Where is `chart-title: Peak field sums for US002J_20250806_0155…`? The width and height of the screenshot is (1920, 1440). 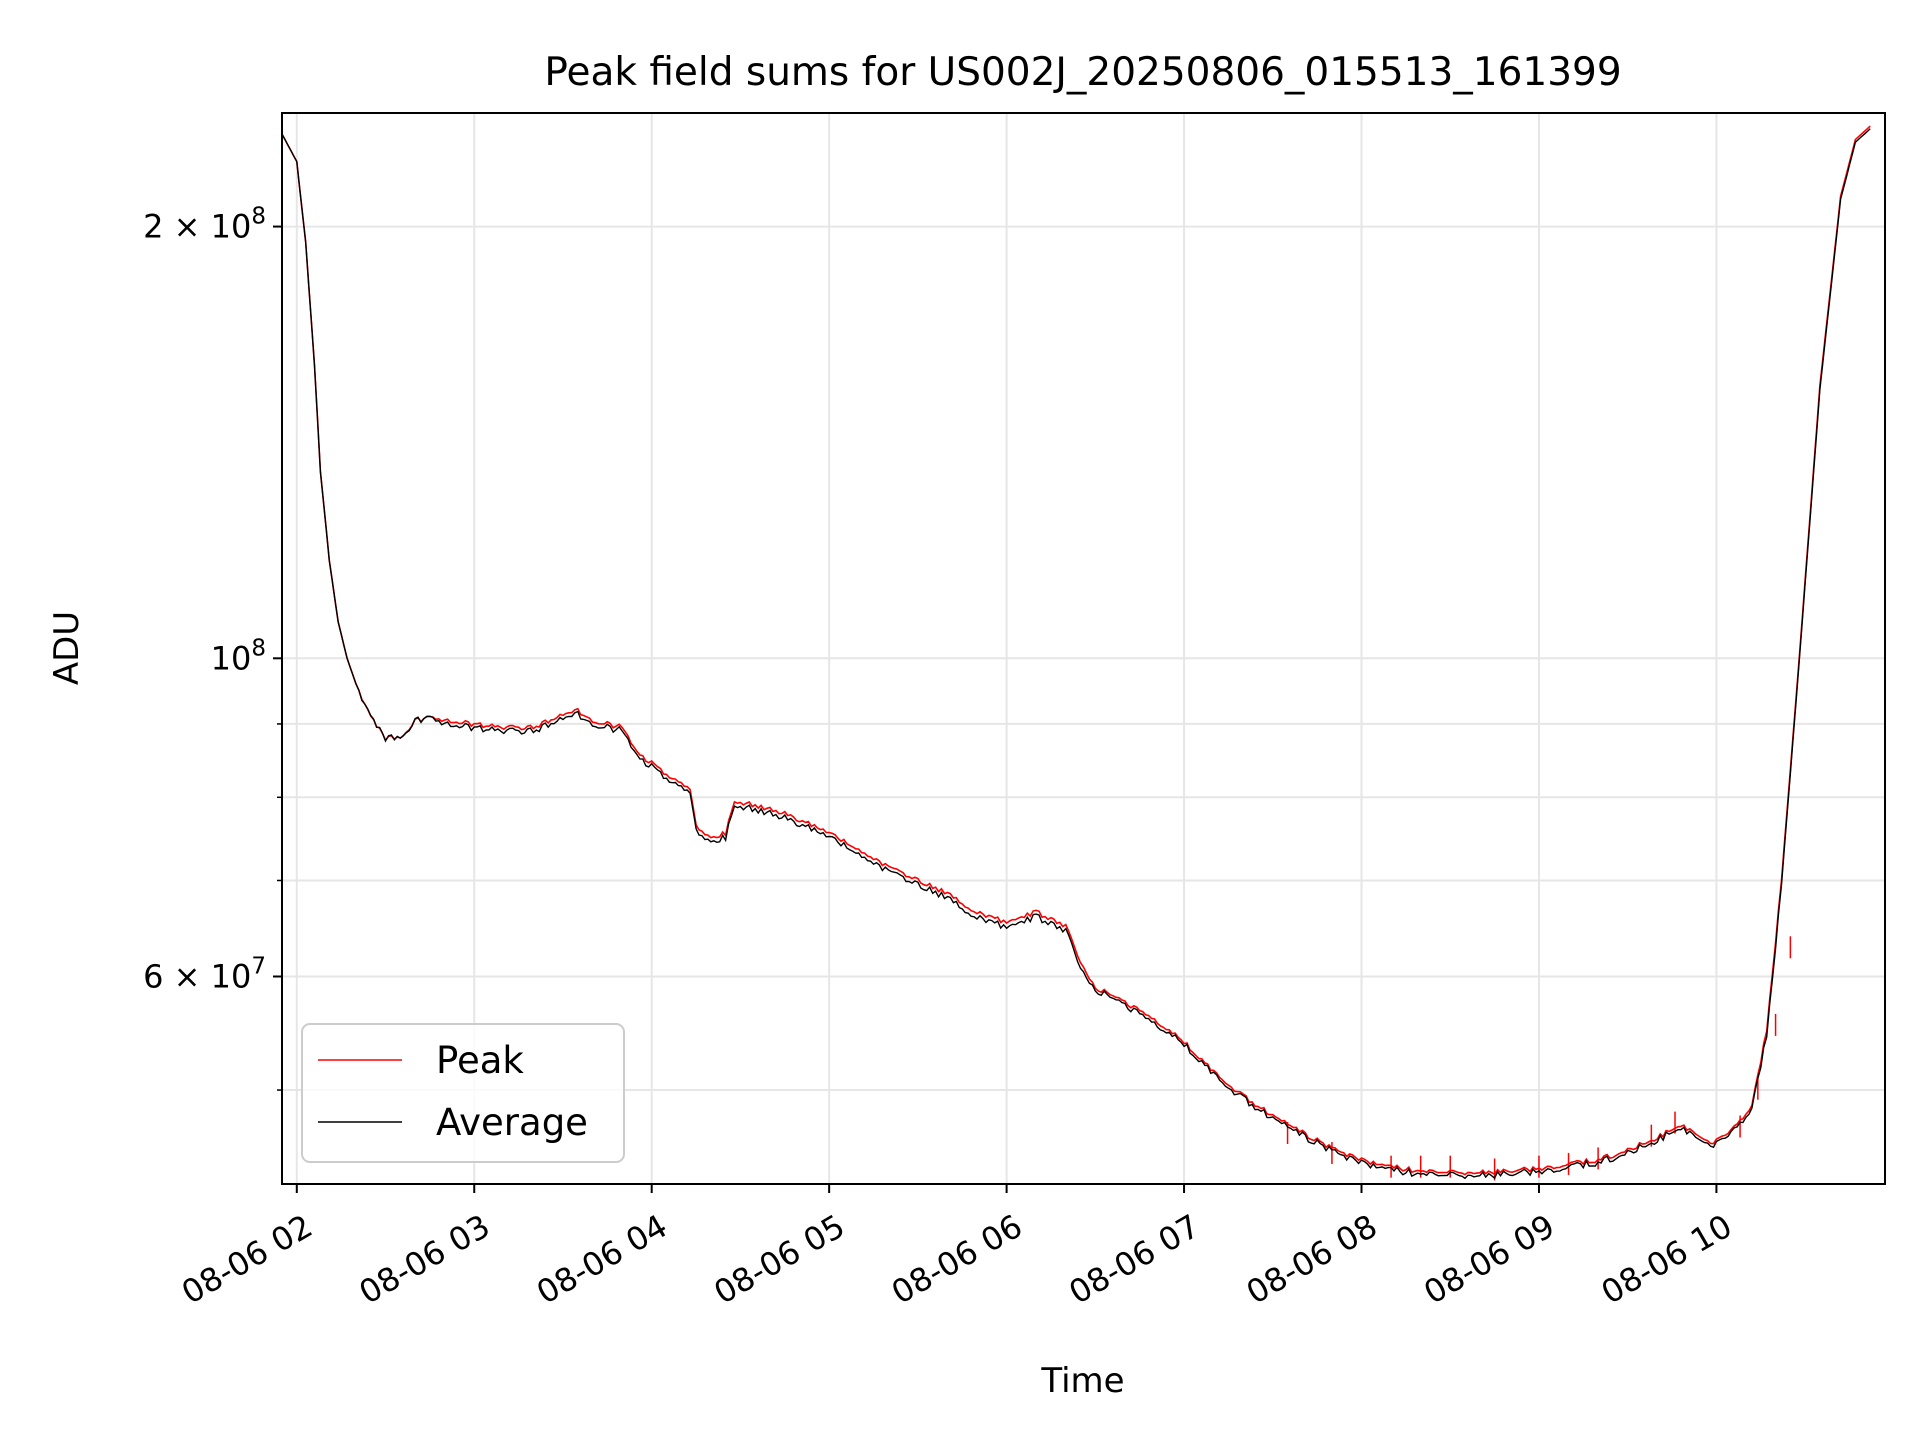 chart-title: Peak field sums for US002J_20250806_0155… is located at coordinates (1082, 72).